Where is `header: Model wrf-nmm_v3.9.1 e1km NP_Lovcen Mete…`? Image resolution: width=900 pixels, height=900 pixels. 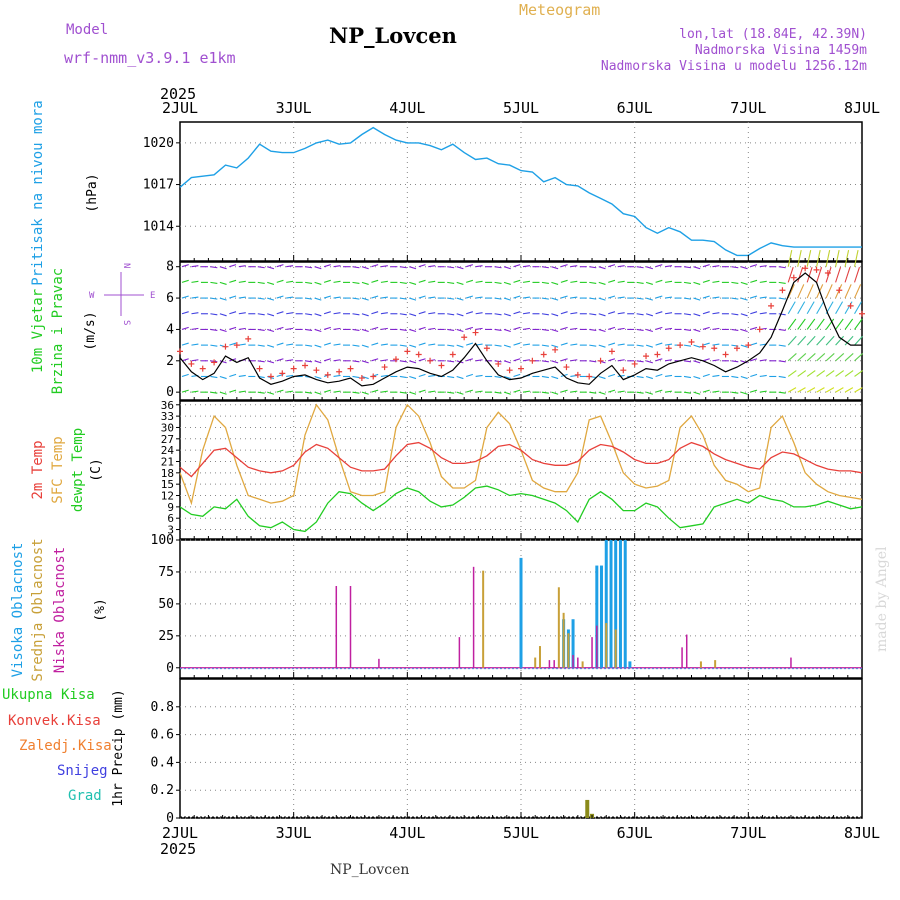
header: Model wrf-nmm_v3.9.1 e1km NP_Lovcen Mete… is located at coordinates (465, 52).